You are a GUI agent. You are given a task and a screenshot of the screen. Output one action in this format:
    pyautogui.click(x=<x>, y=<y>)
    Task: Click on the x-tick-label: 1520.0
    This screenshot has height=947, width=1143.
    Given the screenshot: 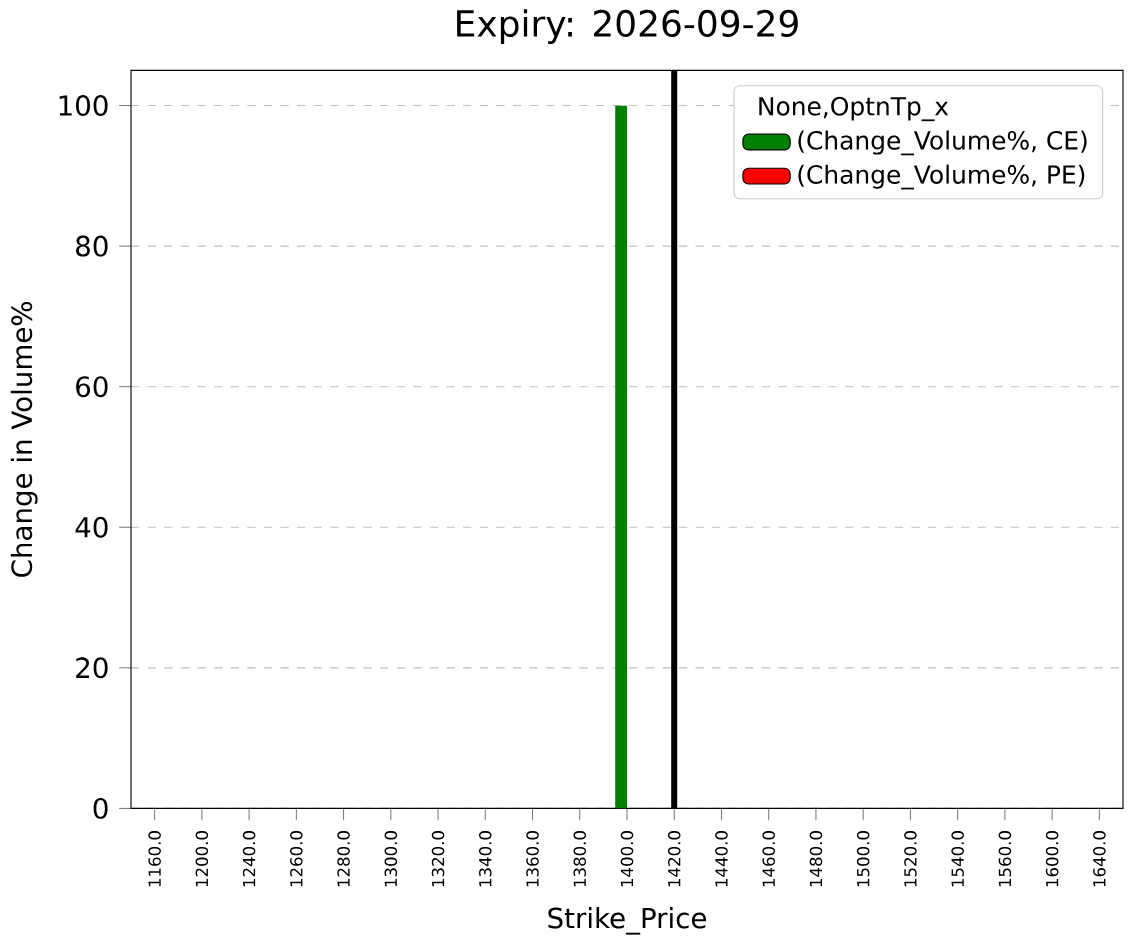 What is the action you would take?
    pyautogui.click(x=910, y=858)
    